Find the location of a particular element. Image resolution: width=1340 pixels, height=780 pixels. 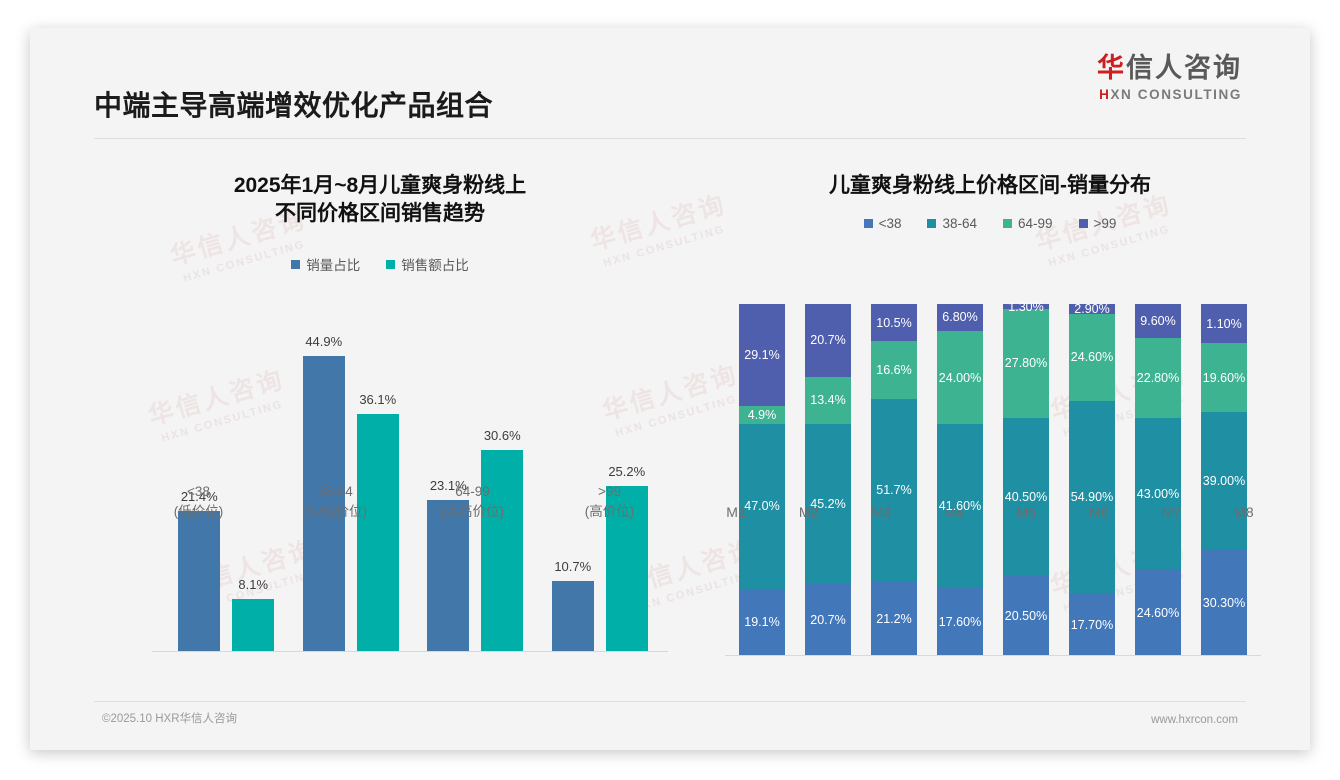

stack-segment-38-64-M3: 51.7% is located at coordinates (894, 490).